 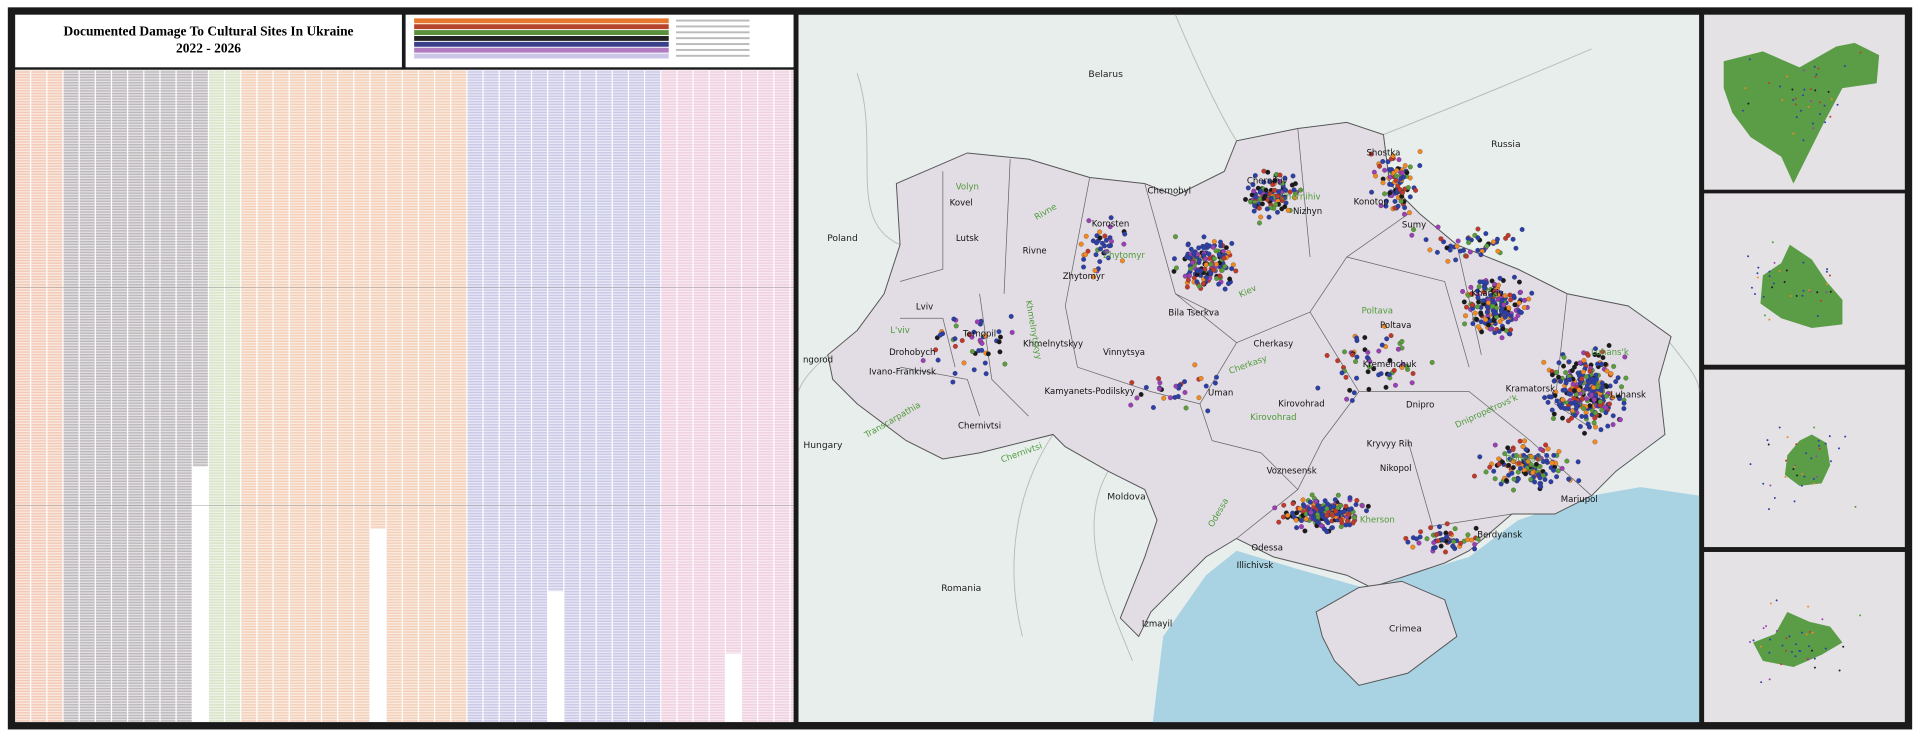 What do you see at coordinates (1300, 197) in the screenshot?
I see `region-label: Chernihiv` at bounding box center [1300, 197].